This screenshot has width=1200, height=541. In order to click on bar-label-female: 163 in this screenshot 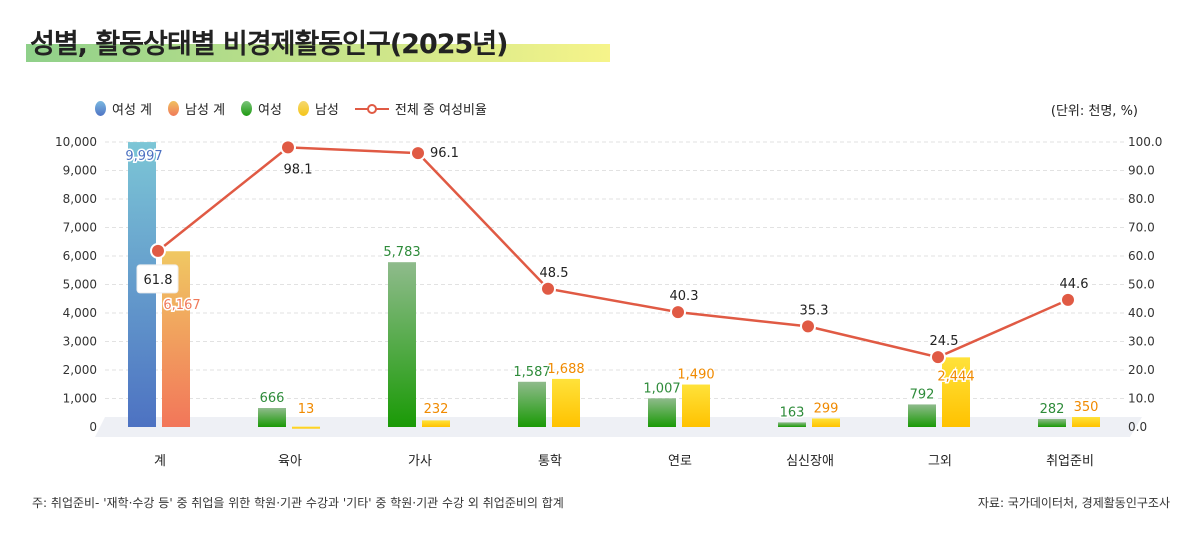, I will do `click(792, 412)`.